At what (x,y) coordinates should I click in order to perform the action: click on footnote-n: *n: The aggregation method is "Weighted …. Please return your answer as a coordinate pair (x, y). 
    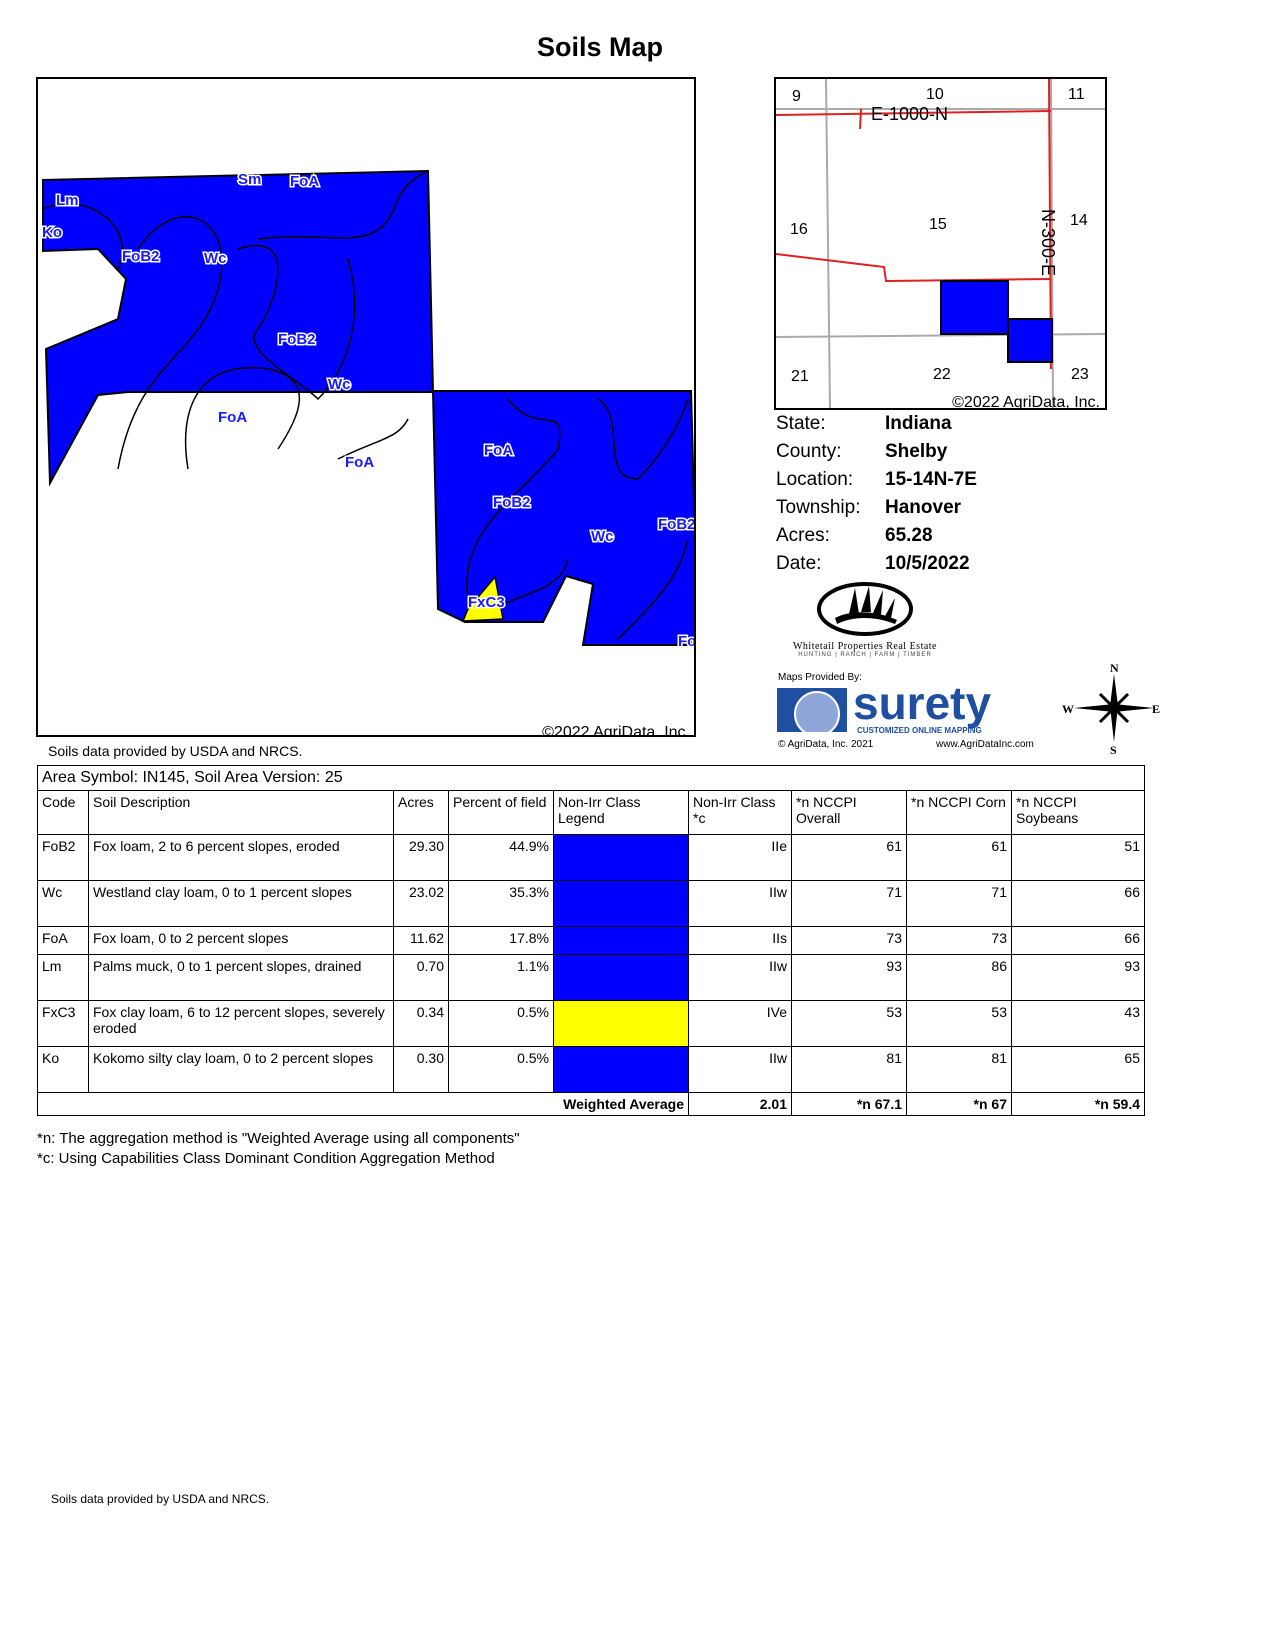
    Looking at the image, I should click on (278, 1138).